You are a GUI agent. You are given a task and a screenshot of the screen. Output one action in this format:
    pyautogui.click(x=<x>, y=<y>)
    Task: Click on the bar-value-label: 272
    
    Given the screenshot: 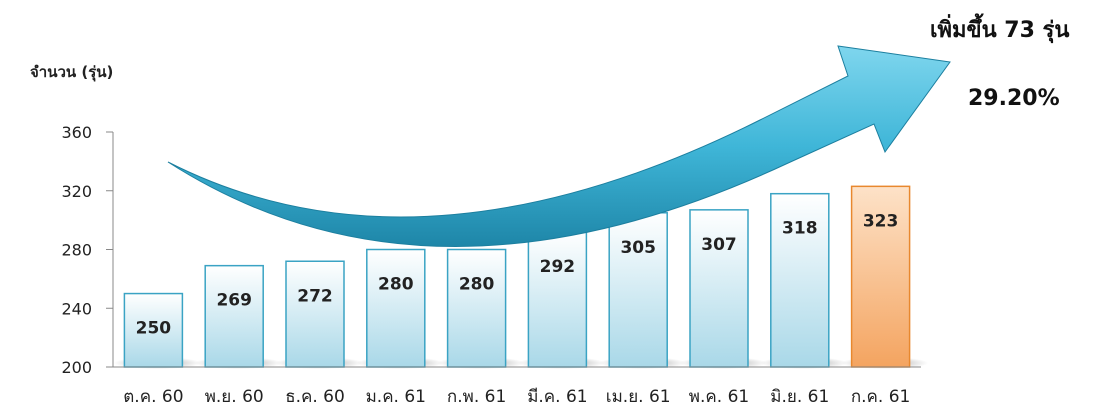 What is the action you would take?
    pyautogui.click(x=315, y=296)
    